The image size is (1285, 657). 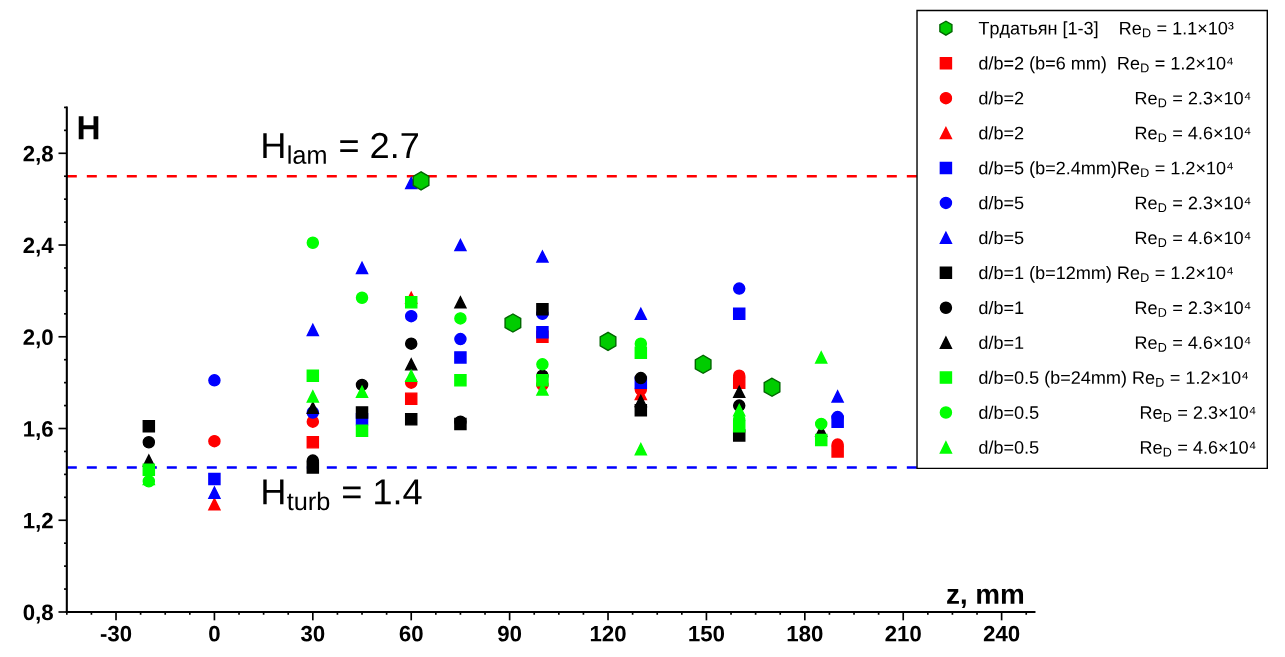 I want to click on x-tick-label: 240, so click(x=1001, y=633).